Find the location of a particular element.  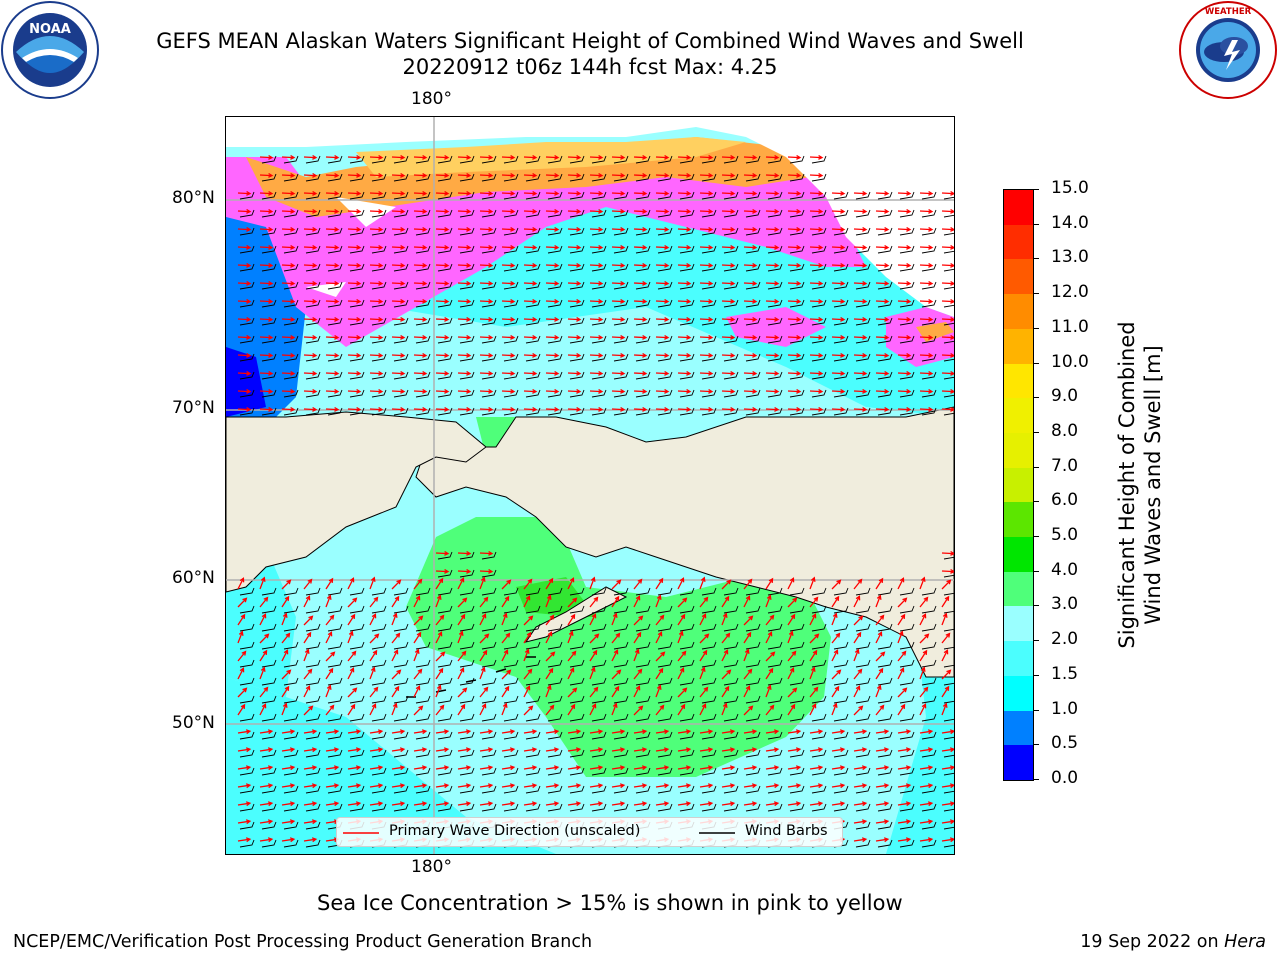

footer-date-text: 19 Sep 2022 on is located at coordinates (1152, 942).